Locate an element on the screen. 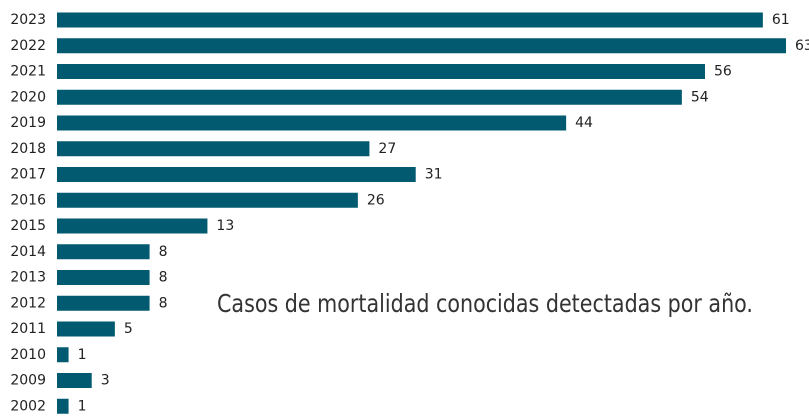  y-tick-label: 2023 is located at coordinates (28, 20).